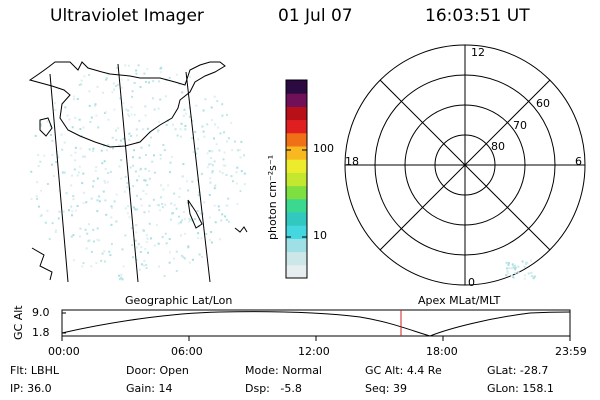 This screenshot has width=600, height=400. What do you see at coordinates (543, 103) in the screenshot?
I see `lat-label-60: 60` at bounding box center [543, 103].